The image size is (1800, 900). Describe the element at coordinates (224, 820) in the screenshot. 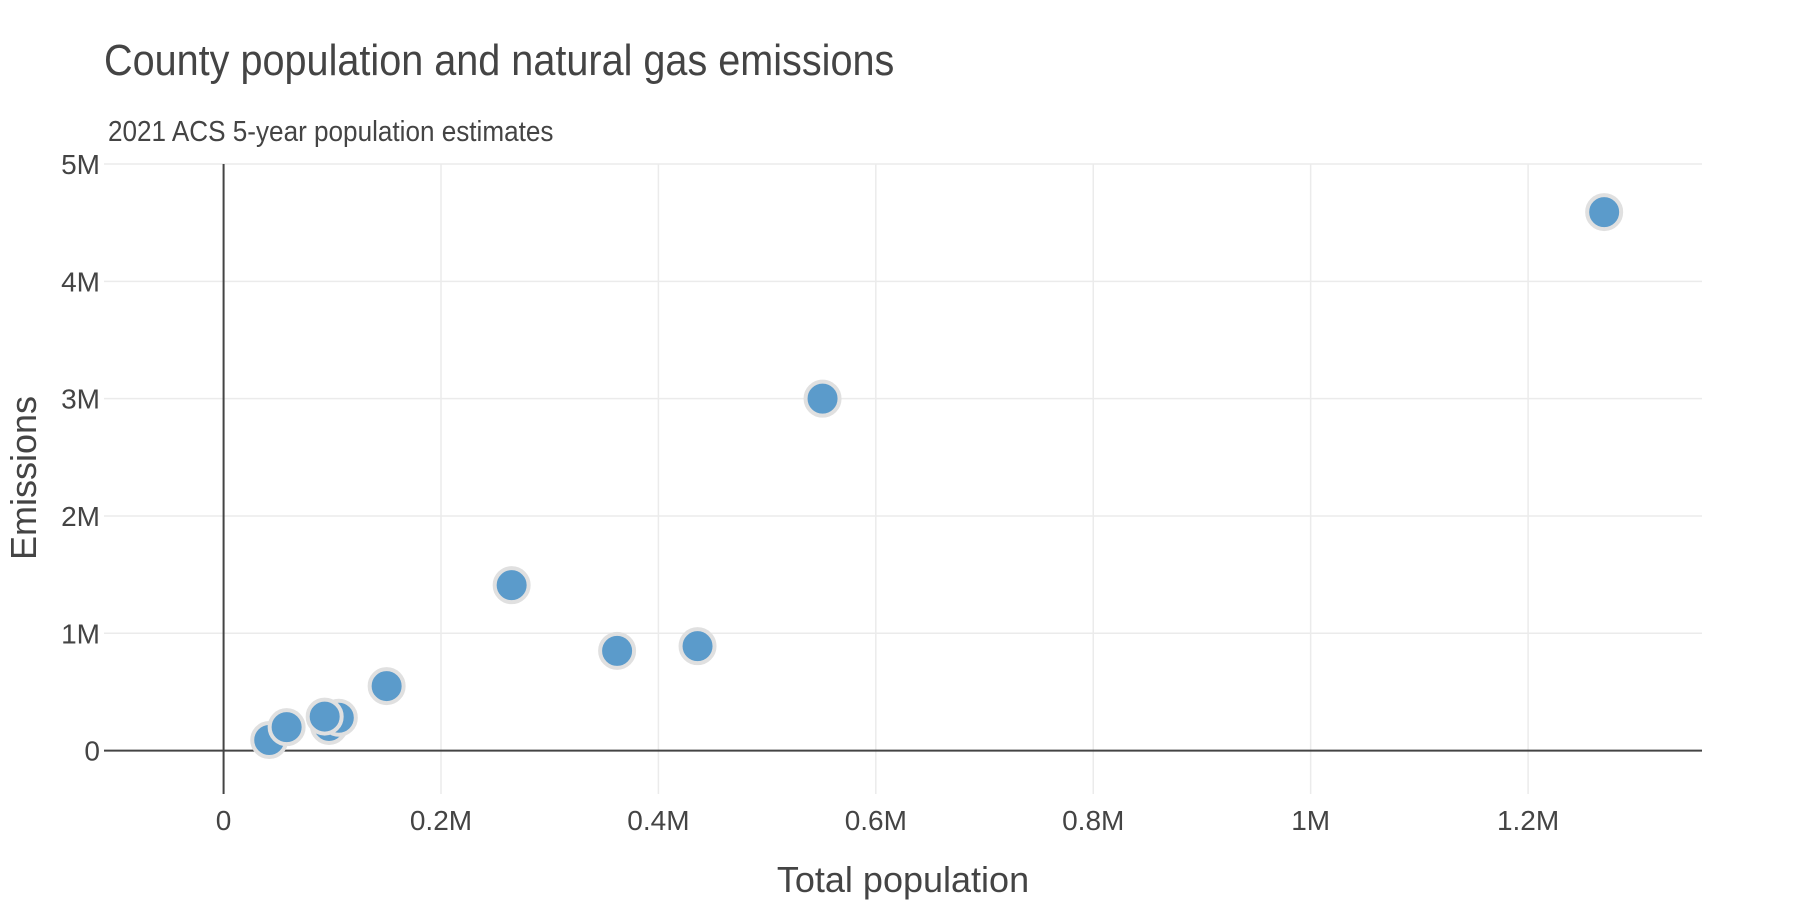

I see `x-tick-label: 0` at that location.